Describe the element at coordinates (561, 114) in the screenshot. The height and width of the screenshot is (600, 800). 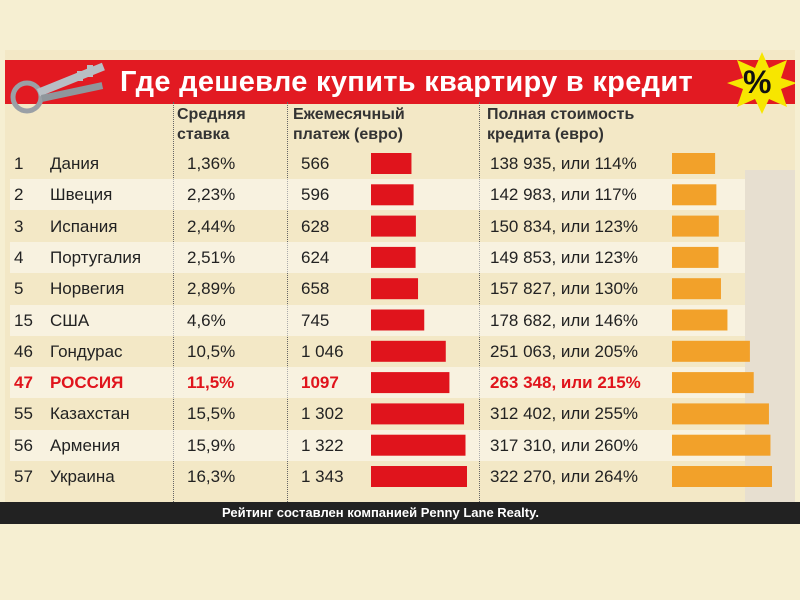
I see `header-cost-line1: Полная стоимость` at that location.